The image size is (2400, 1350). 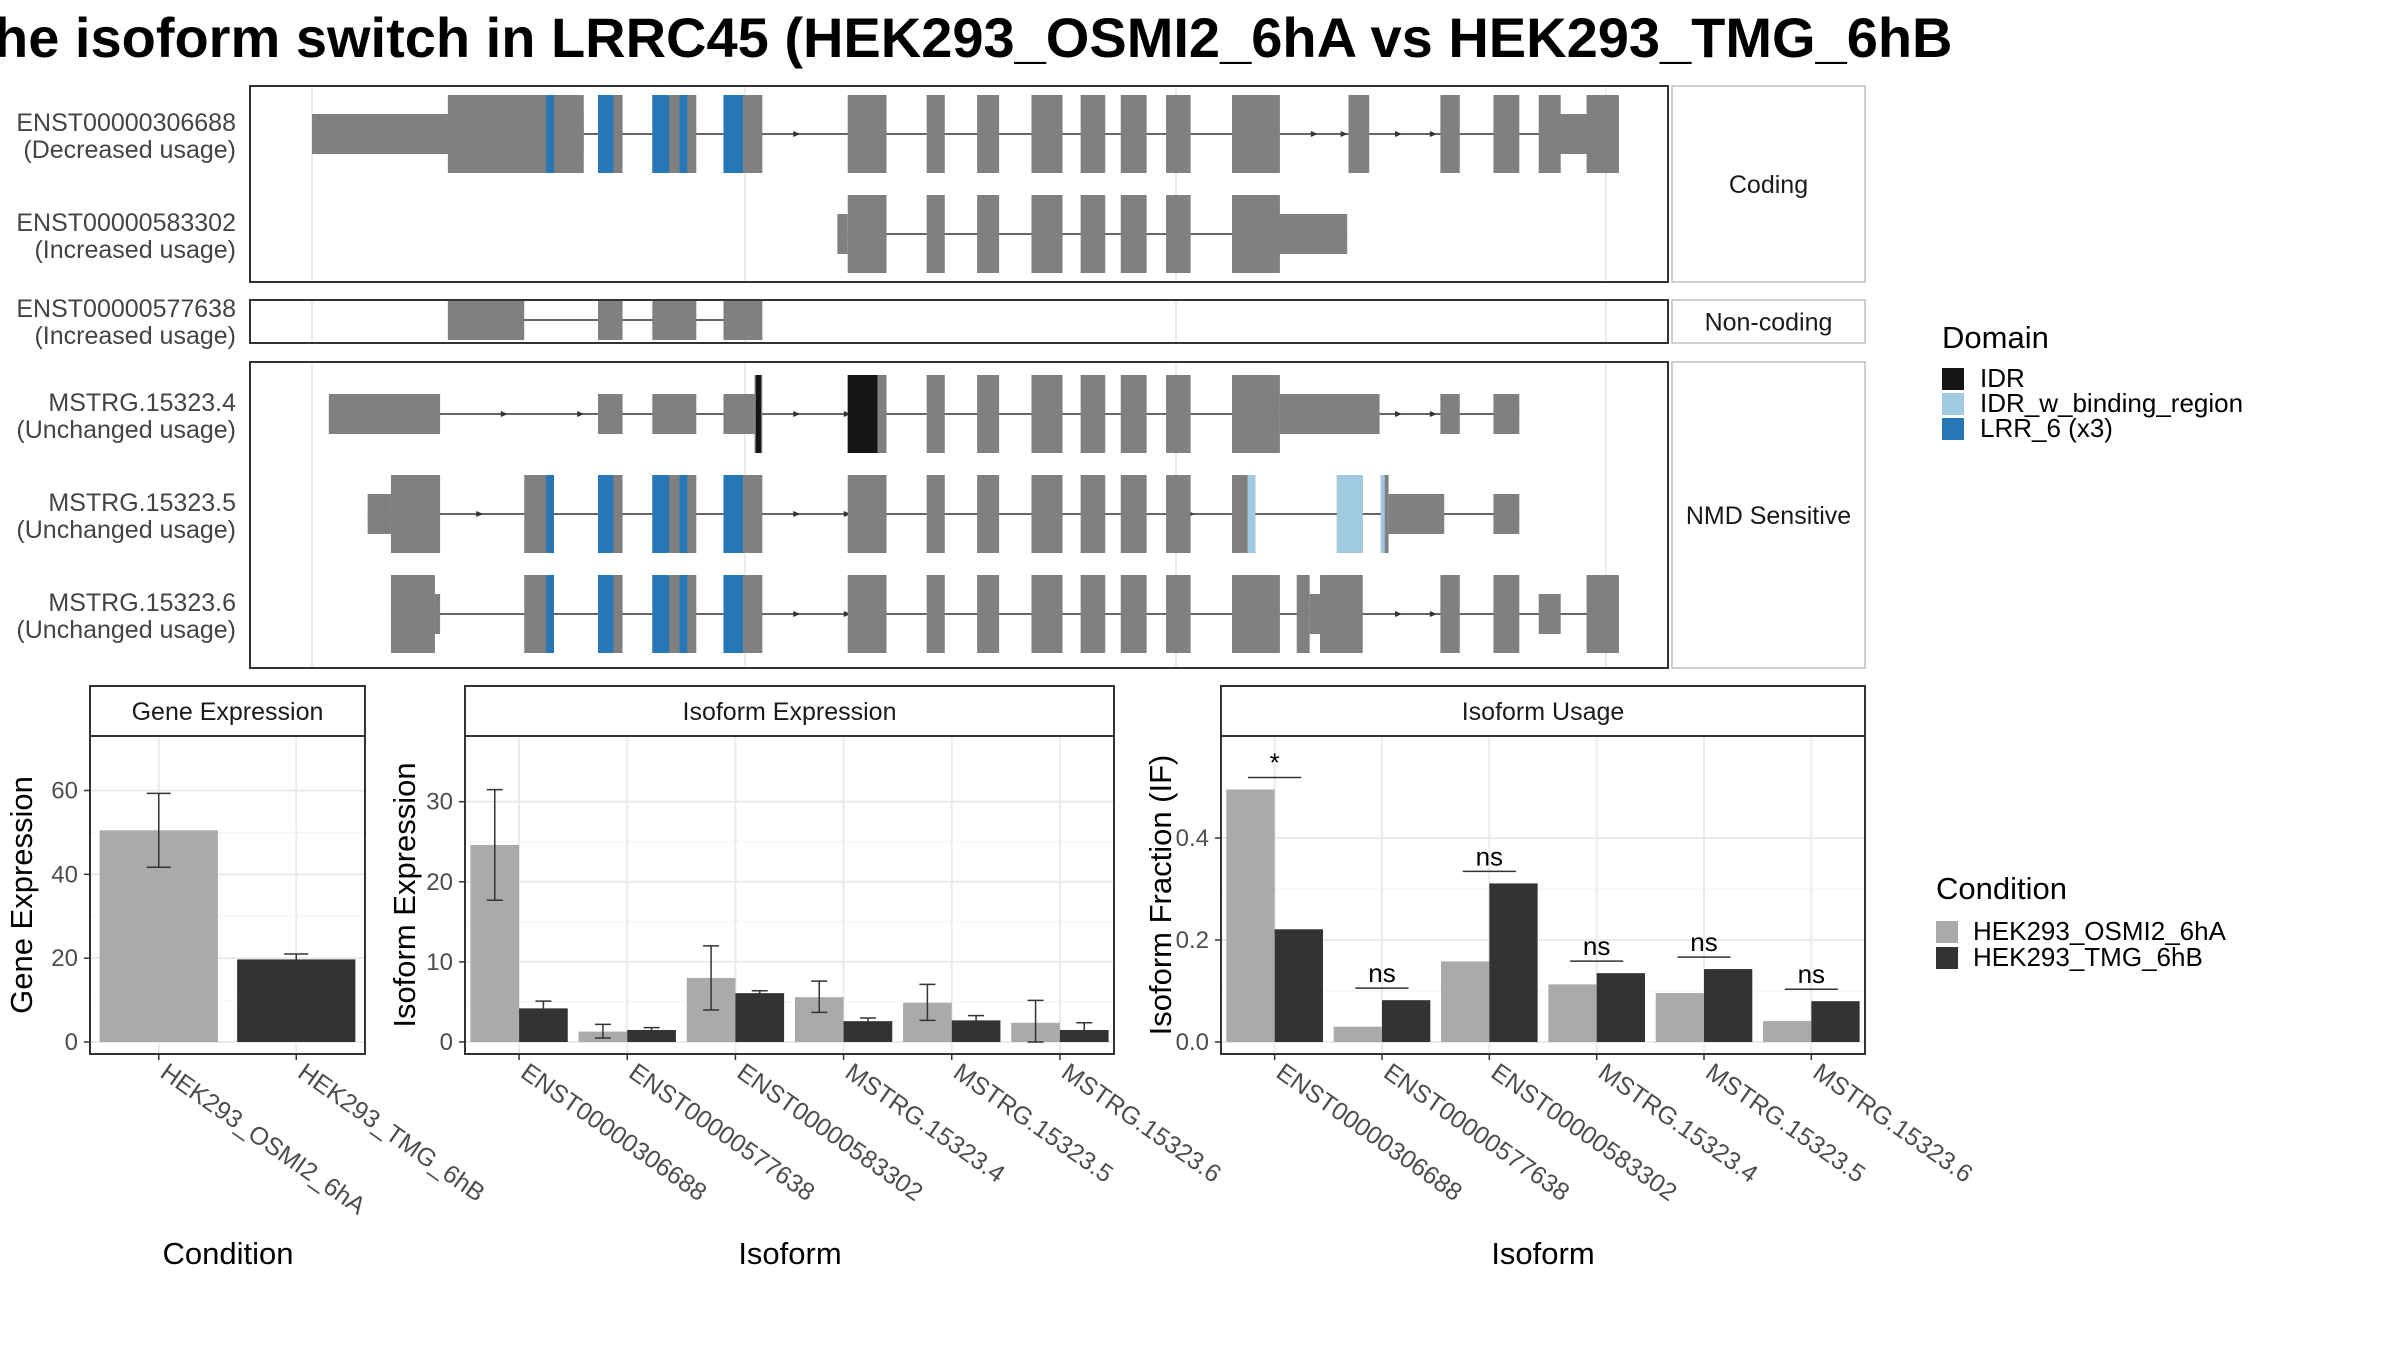 I want to click on isoform-id-label: MSTRG.15323.5, so click(x=142, y=503).